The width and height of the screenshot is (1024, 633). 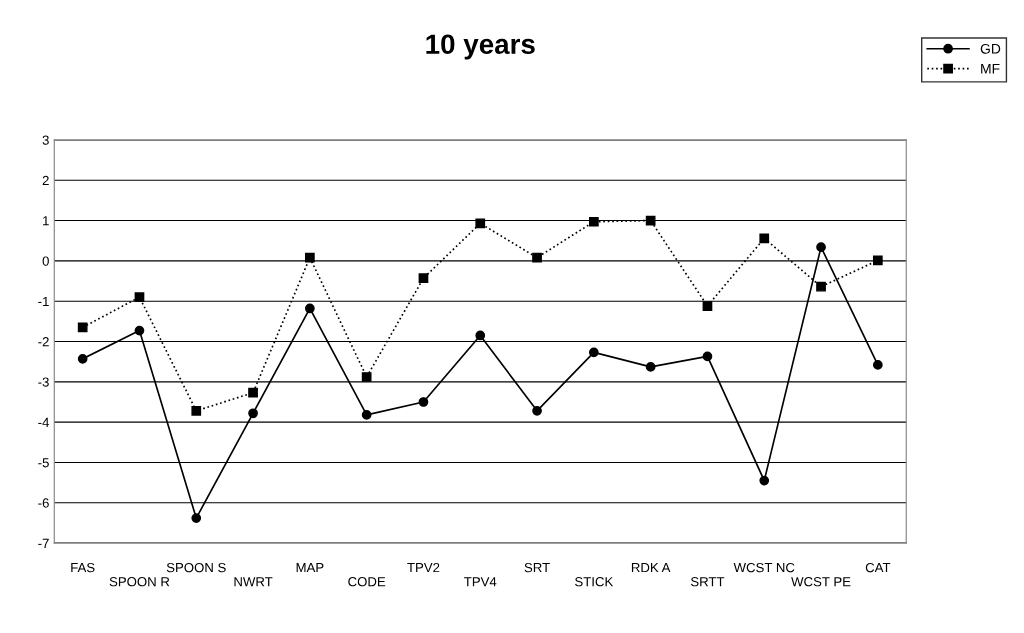 I want to click on x-tick-label: STICK, so click(x=594, y=582).